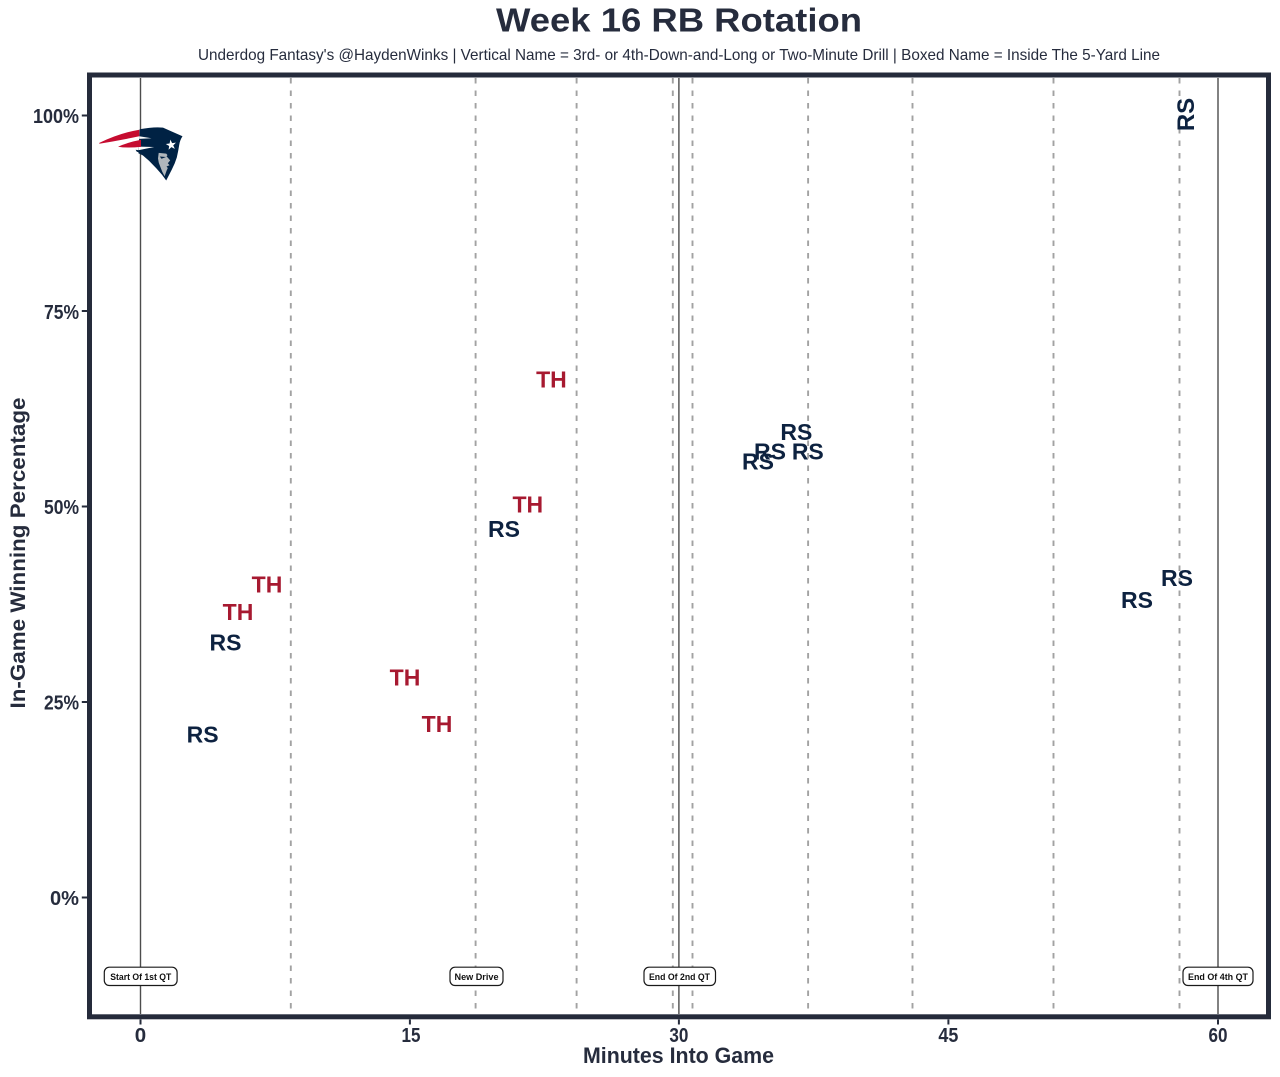  What do you see at coordinates (140, 1035) in the screenshot?
I see `svg-text: 0` at bounding box center [140, 1035].